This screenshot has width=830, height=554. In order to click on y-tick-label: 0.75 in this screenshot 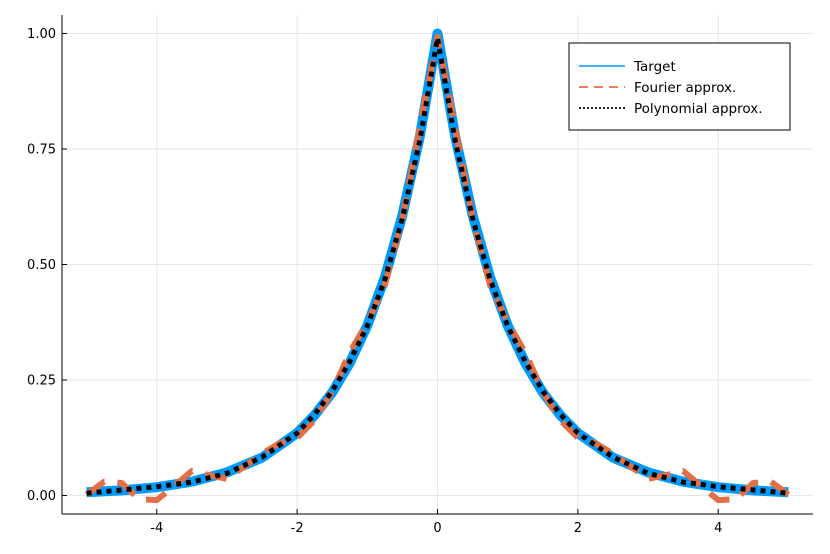, I will do `click(41, 149)`.